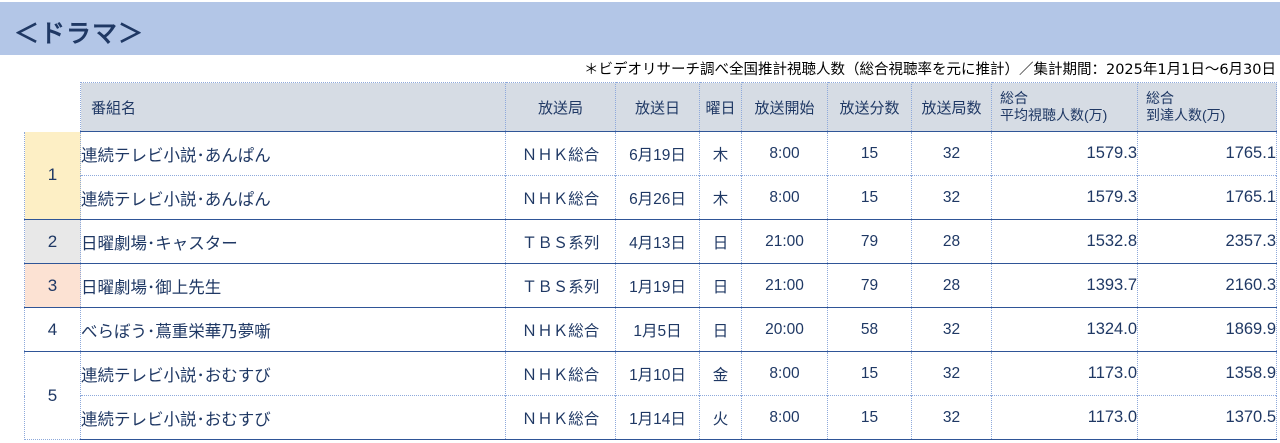 The image size is (1280, 443). I want to click on header-avg-viewers-line1: 総合, so click(1014, 97).